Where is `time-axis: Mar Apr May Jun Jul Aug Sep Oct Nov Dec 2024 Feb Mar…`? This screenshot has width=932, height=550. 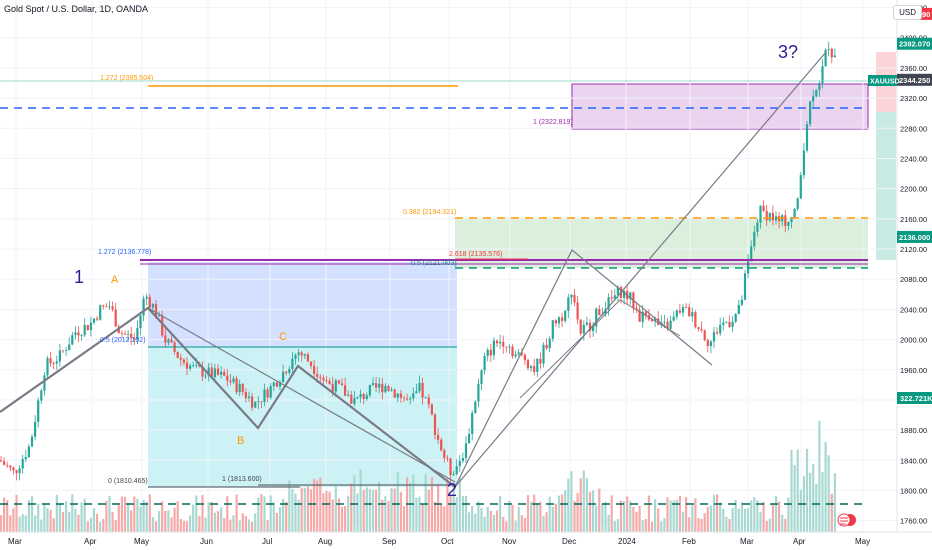
time-axis: Mar Apr May Jun Jul Aug Sep Oct Nov Dec 2024 Feb Mar… is located at coordinates (466, 538).